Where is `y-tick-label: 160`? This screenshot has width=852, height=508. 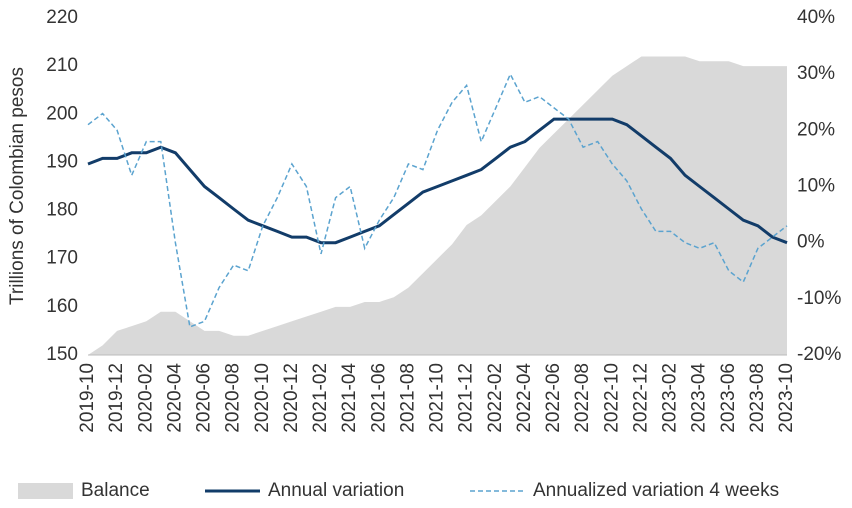 y-tick-label: 160 is located at coordinates (62, 306).